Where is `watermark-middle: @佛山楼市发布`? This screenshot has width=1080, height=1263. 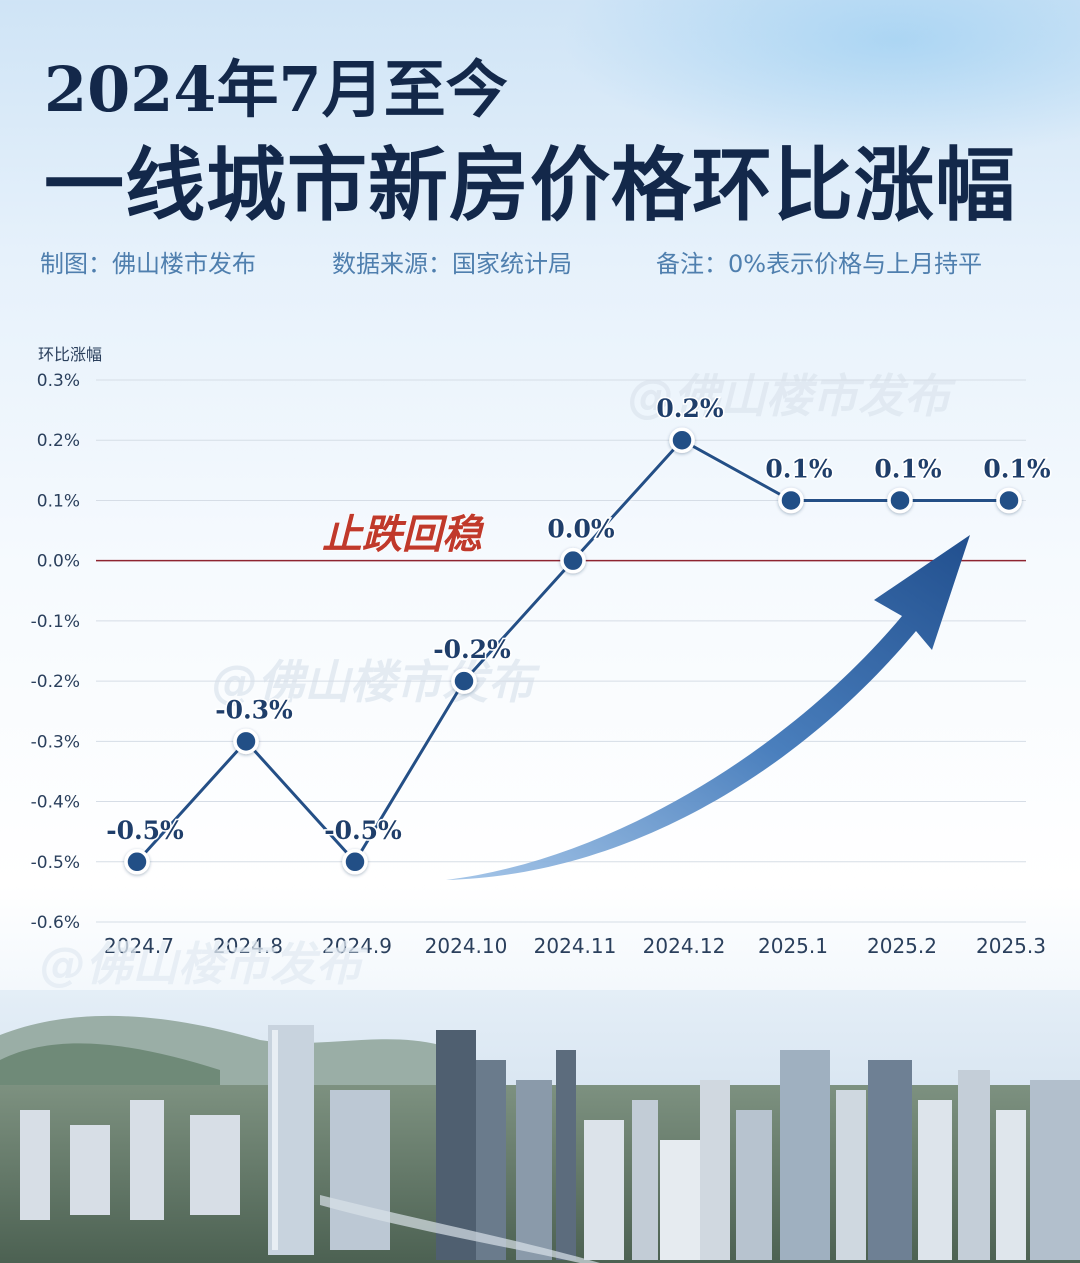 watermark-middle: @佛山楼市发布 is located at coordinates (376, 682).